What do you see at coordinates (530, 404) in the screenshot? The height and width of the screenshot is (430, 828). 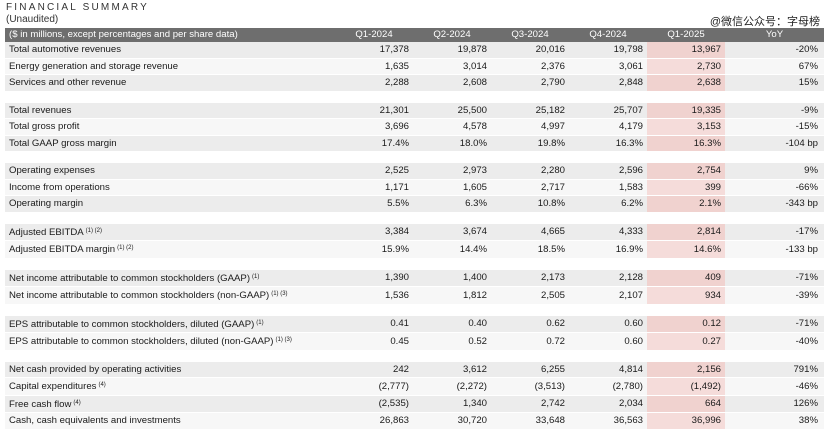 I see `value-cell: 2,742` at bounding box center [530, 404].